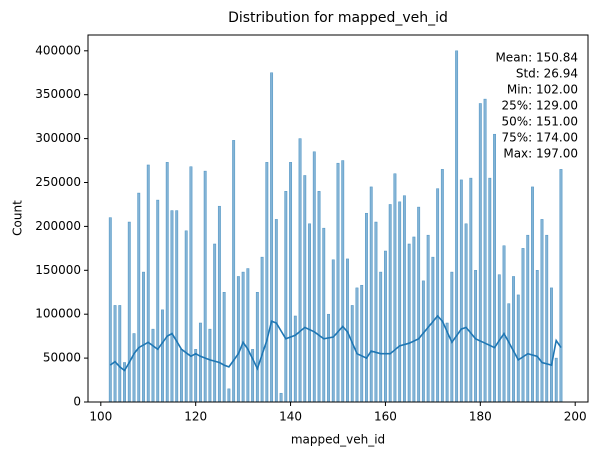  What do you see at coordinates (18, 218) in the screenshot?
I see `y-axis-label: Count` at bounding box center [18, 218].